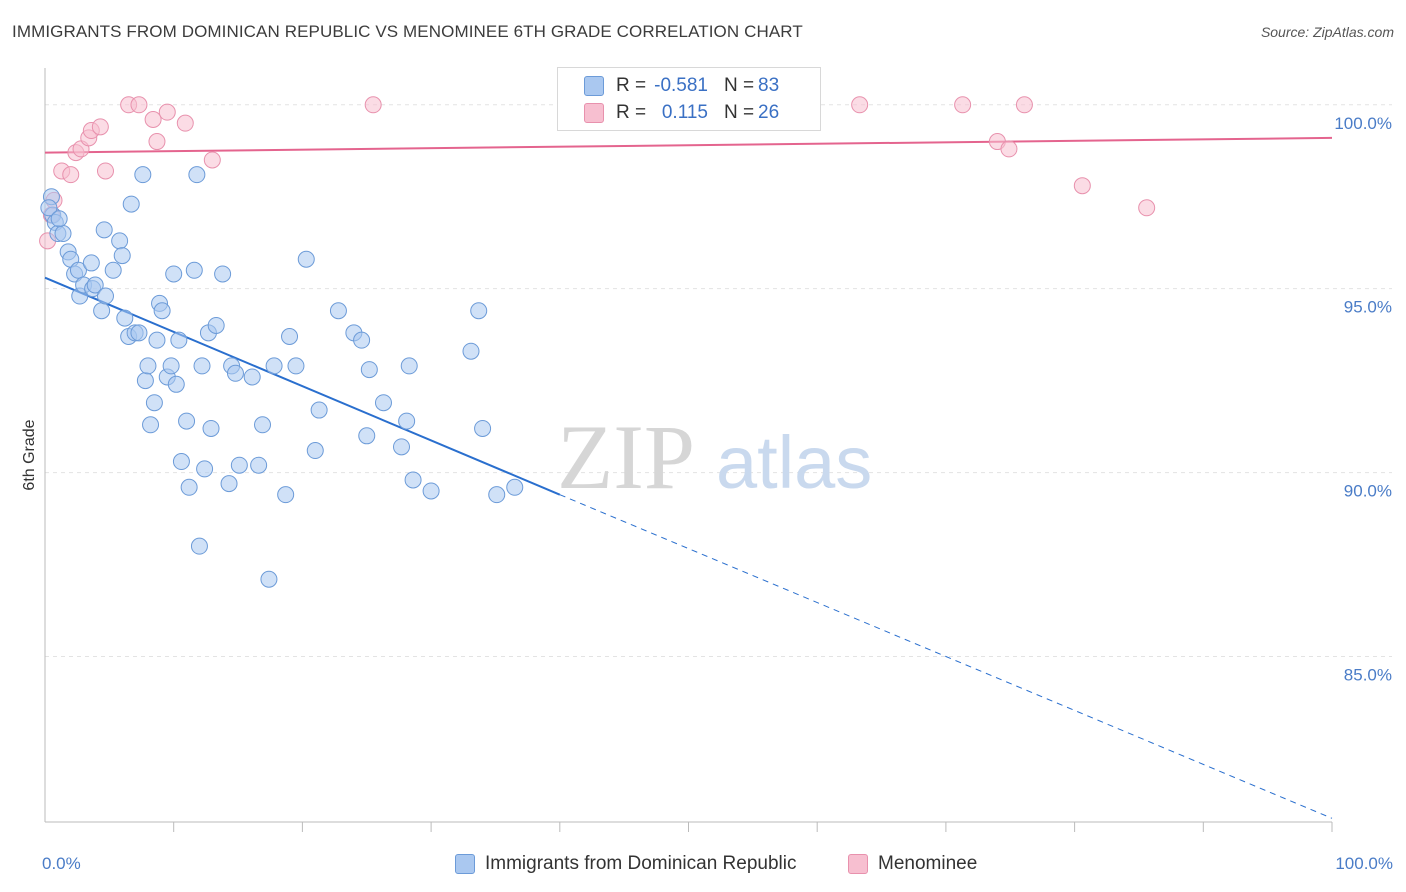 The height and width of the screenshot is (892, 1406). Describe the element at coordinates (1327, 32) in the screenshot. I see `source-credit: Source: ZipAtlas.com` at that location.